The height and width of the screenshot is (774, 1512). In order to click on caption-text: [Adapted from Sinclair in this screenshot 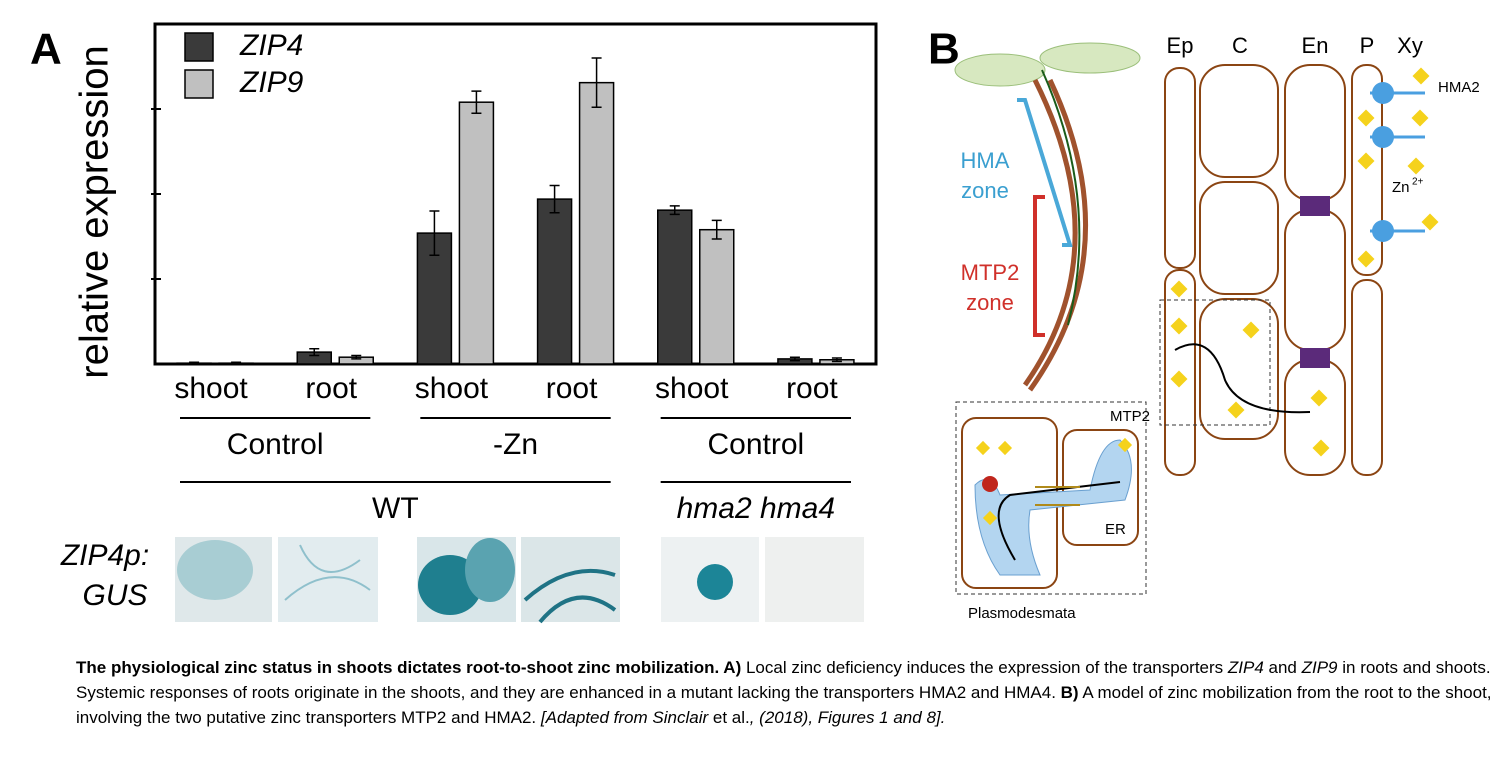, I will do `click(624, 717)`.